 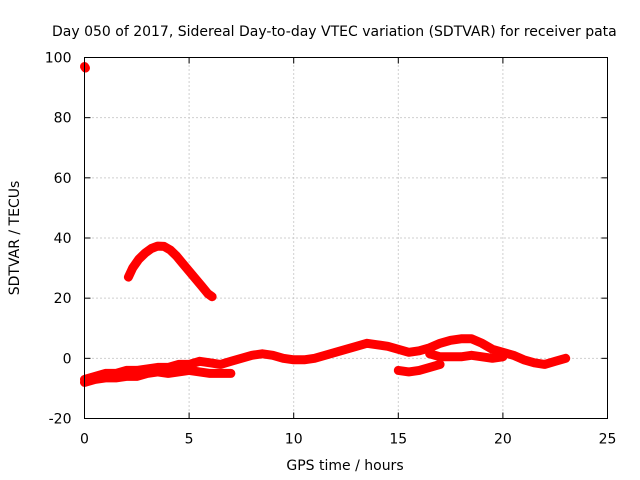 What do you see at coordinates (67, 359) in the screenshot?
I see `y-tick-label: 0` at bounding box center [67, 359].